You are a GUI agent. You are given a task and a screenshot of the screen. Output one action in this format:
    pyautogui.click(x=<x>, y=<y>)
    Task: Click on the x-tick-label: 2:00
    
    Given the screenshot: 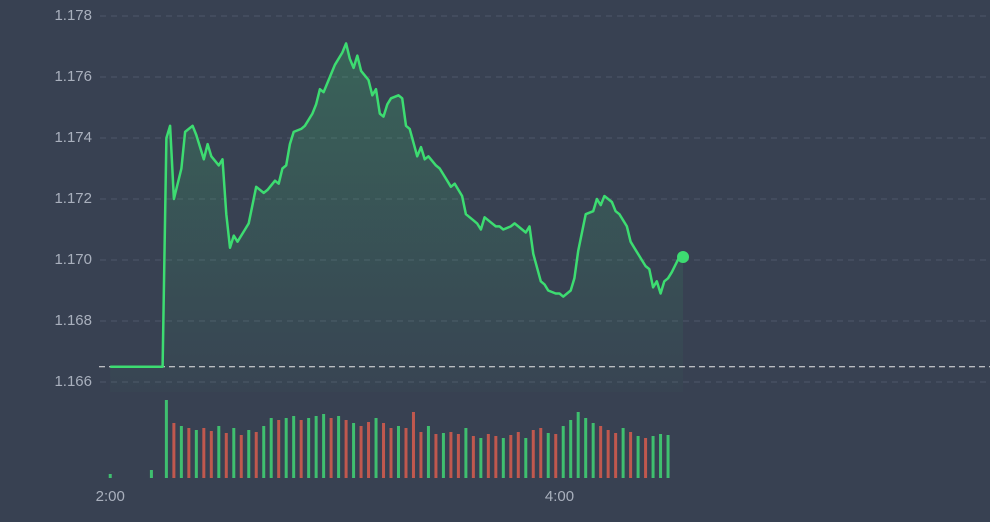 What is the action you would take?
    pyautogui.click(x=110, y=496)
    